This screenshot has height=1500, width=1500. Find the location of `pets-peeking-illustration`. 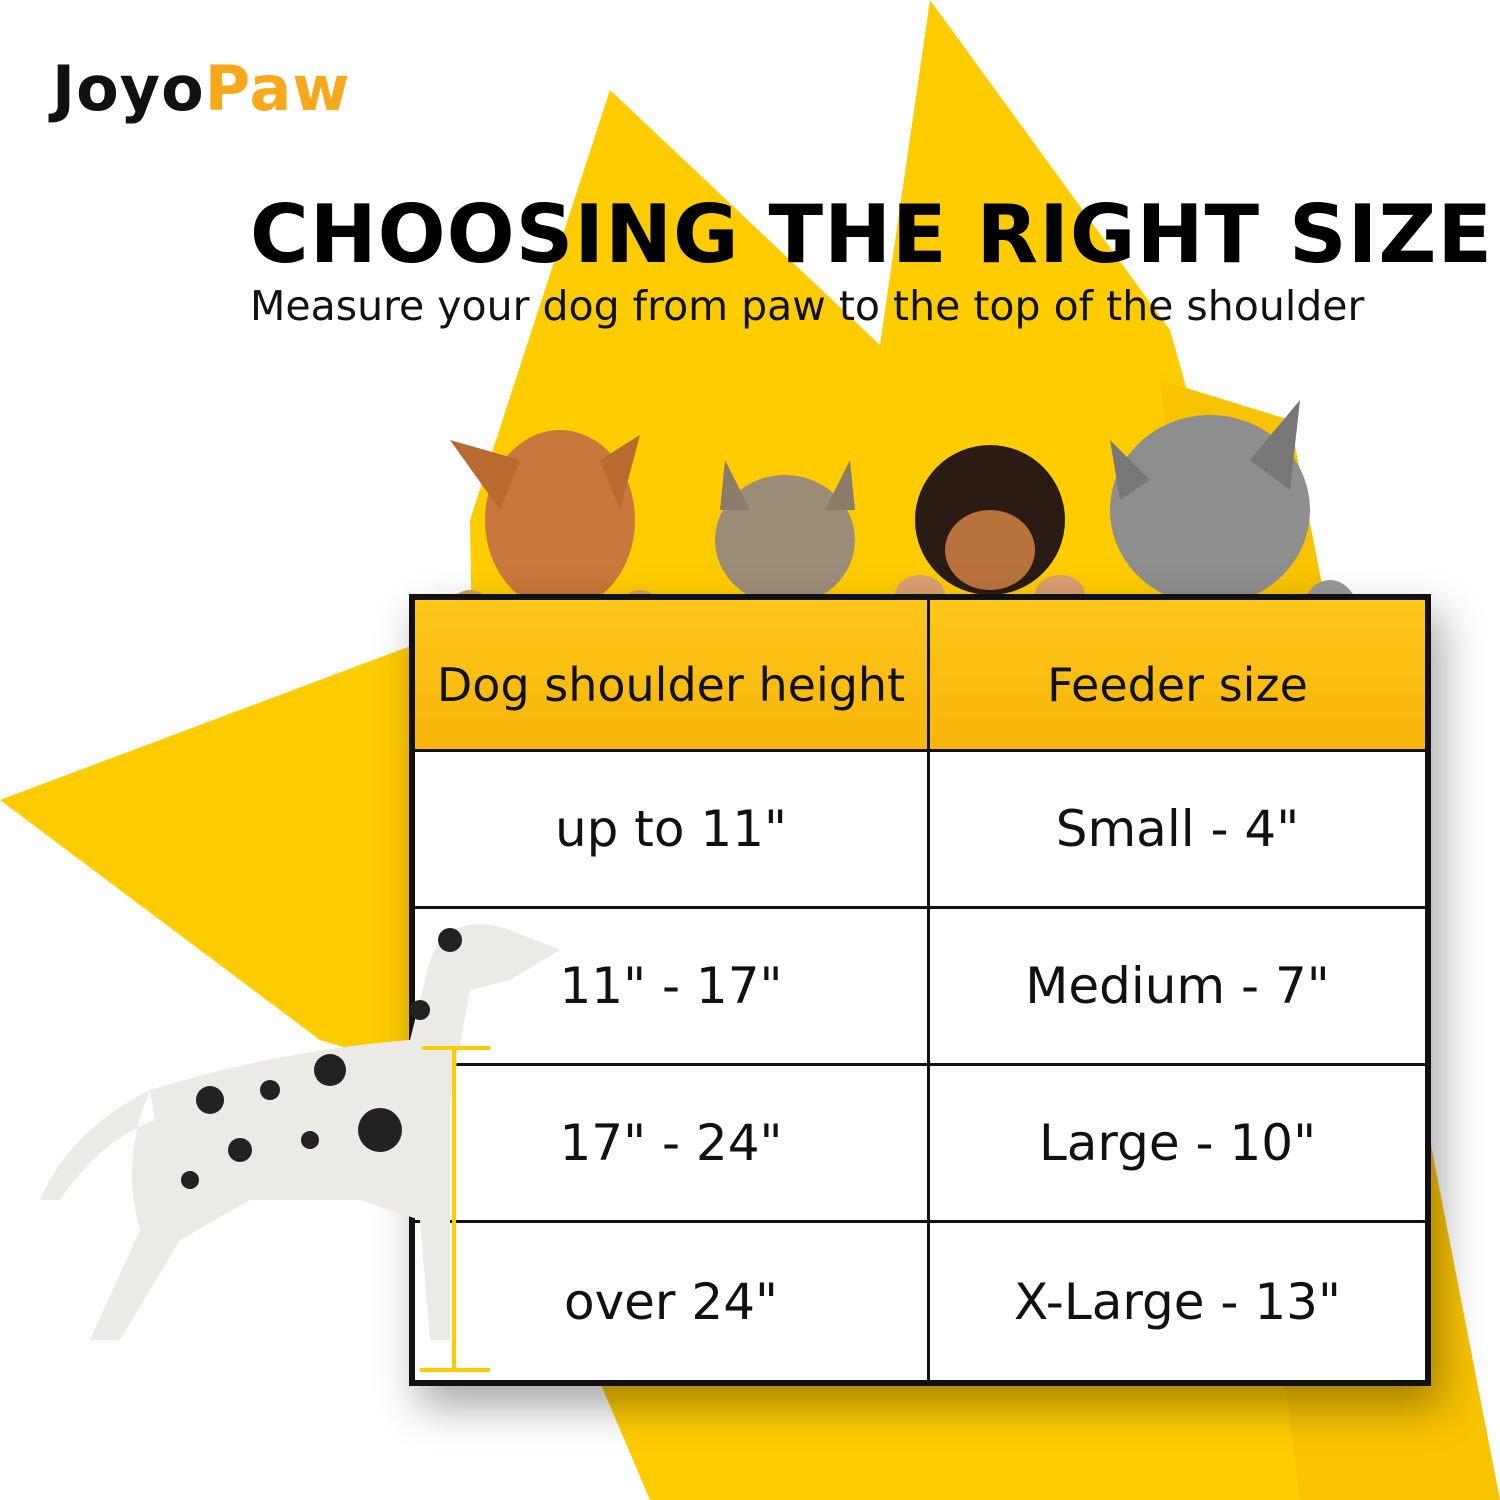

pets-peeking-illustration is located at coordinates (902, 530).